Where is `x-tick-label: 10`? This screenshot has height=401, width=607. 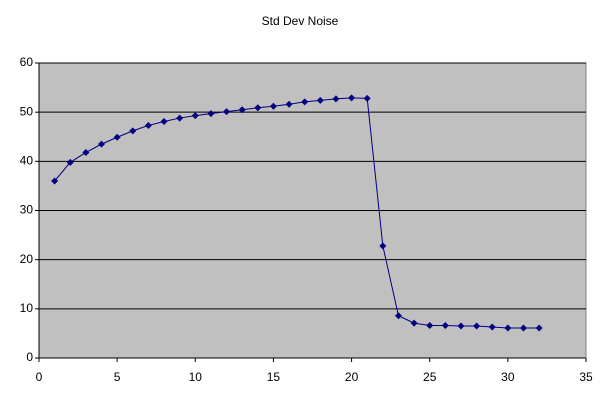 x-tick-label: 10 is located at coordinates (196, 377).